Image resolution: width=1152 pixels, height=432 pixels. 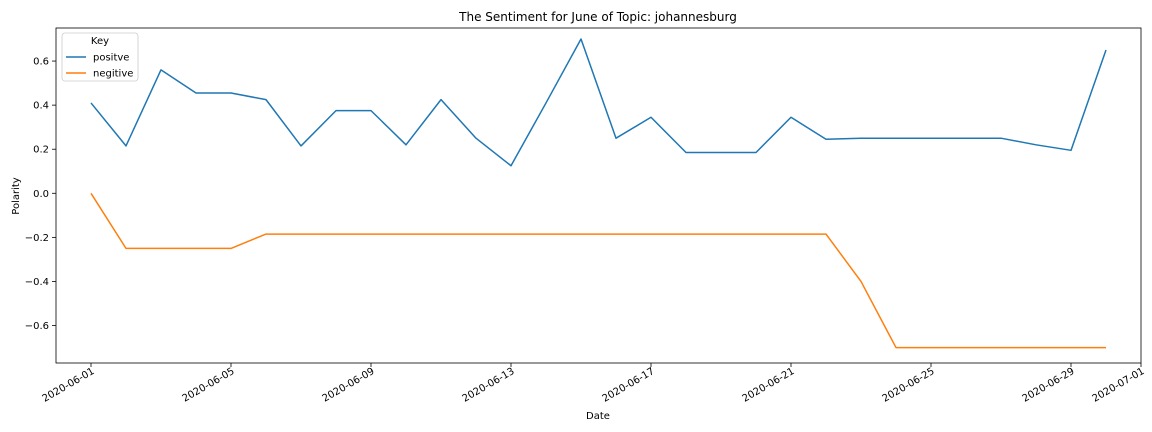 I want to click on x-tick-label: 2020-06-21, so click(x=769, y=385).